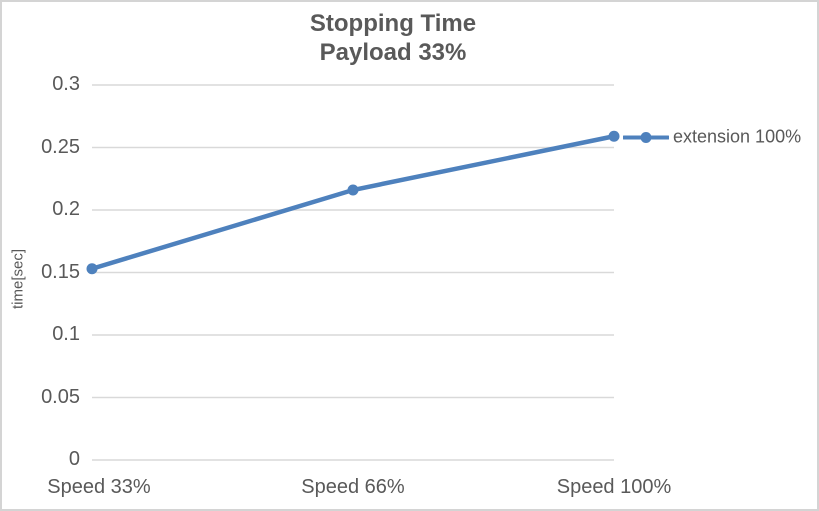 This screenshot has width=819, height=511. What do you see at coordinates (74, 459) in the screenshot?
I see `y-tick-label: 0` at bounding box center [74, 459].